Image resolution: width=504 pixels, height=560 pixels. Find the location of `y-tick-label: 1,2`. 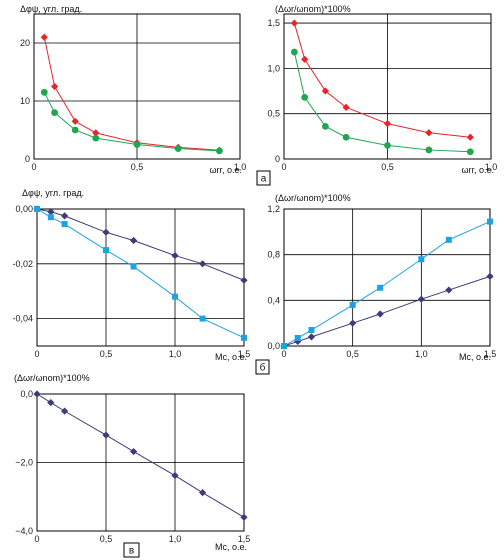

y-tick-label: 1,2 is located at coordinates (273, 209).